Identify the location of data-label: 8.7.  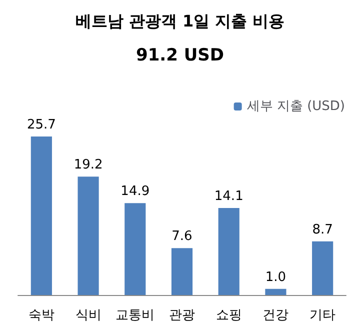
(322, 230).